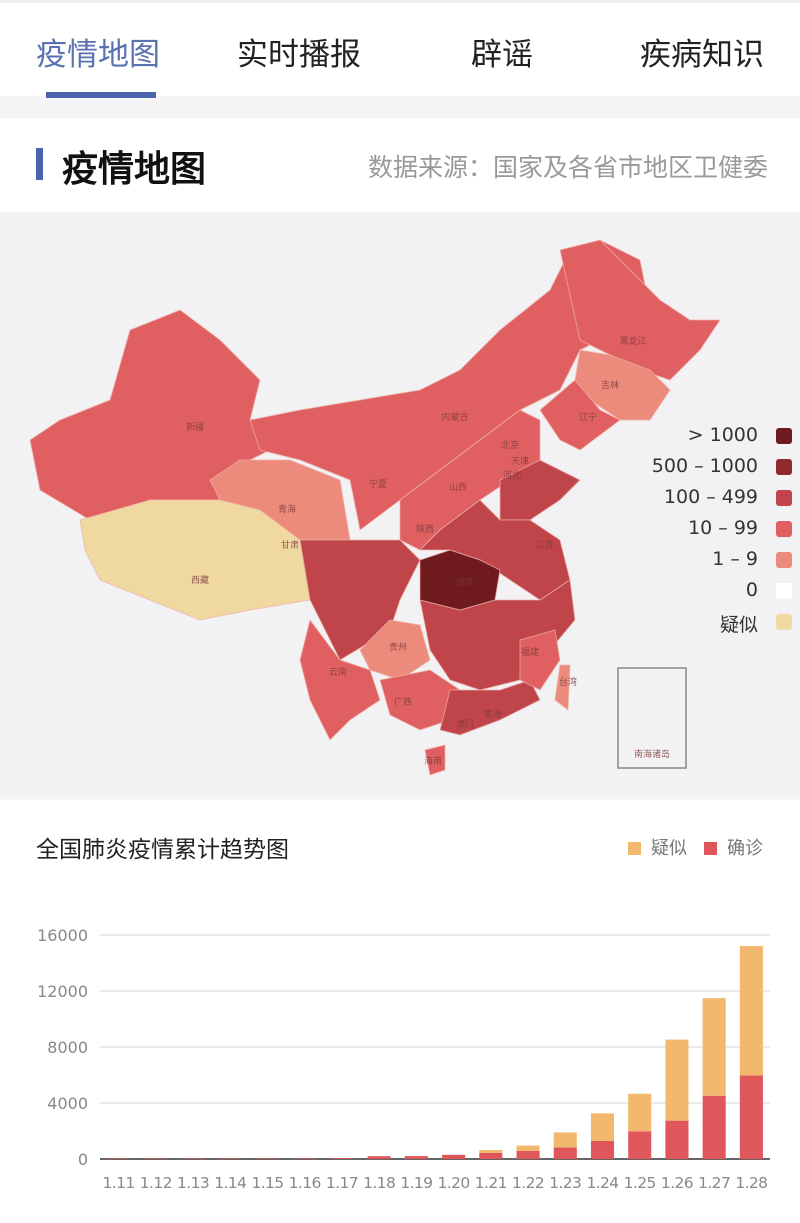  What do you see at coordinates (340, 679) in the screenshot?
I see `region-yunnan` at bounding box center [340, 679].